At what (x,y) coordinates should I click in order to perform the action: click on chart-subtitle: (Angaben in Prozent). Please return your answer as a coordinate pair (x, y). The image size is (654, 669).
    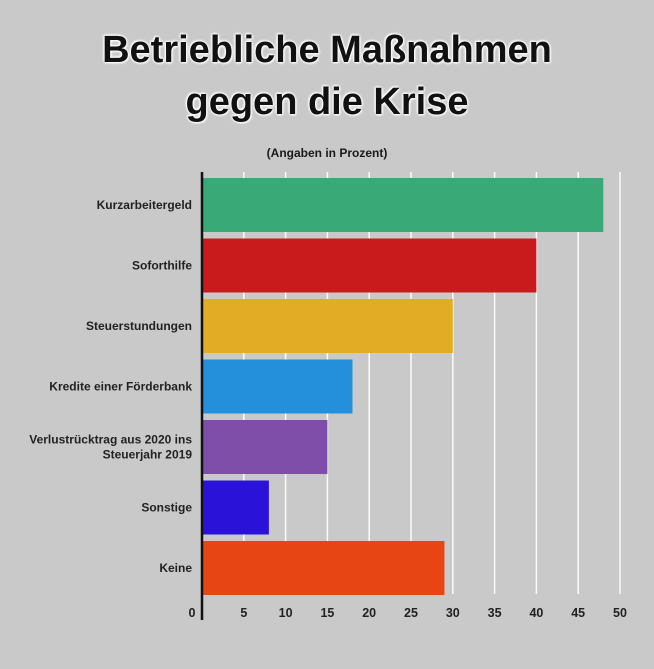
    Looking at the image, I should click on (327, 153).